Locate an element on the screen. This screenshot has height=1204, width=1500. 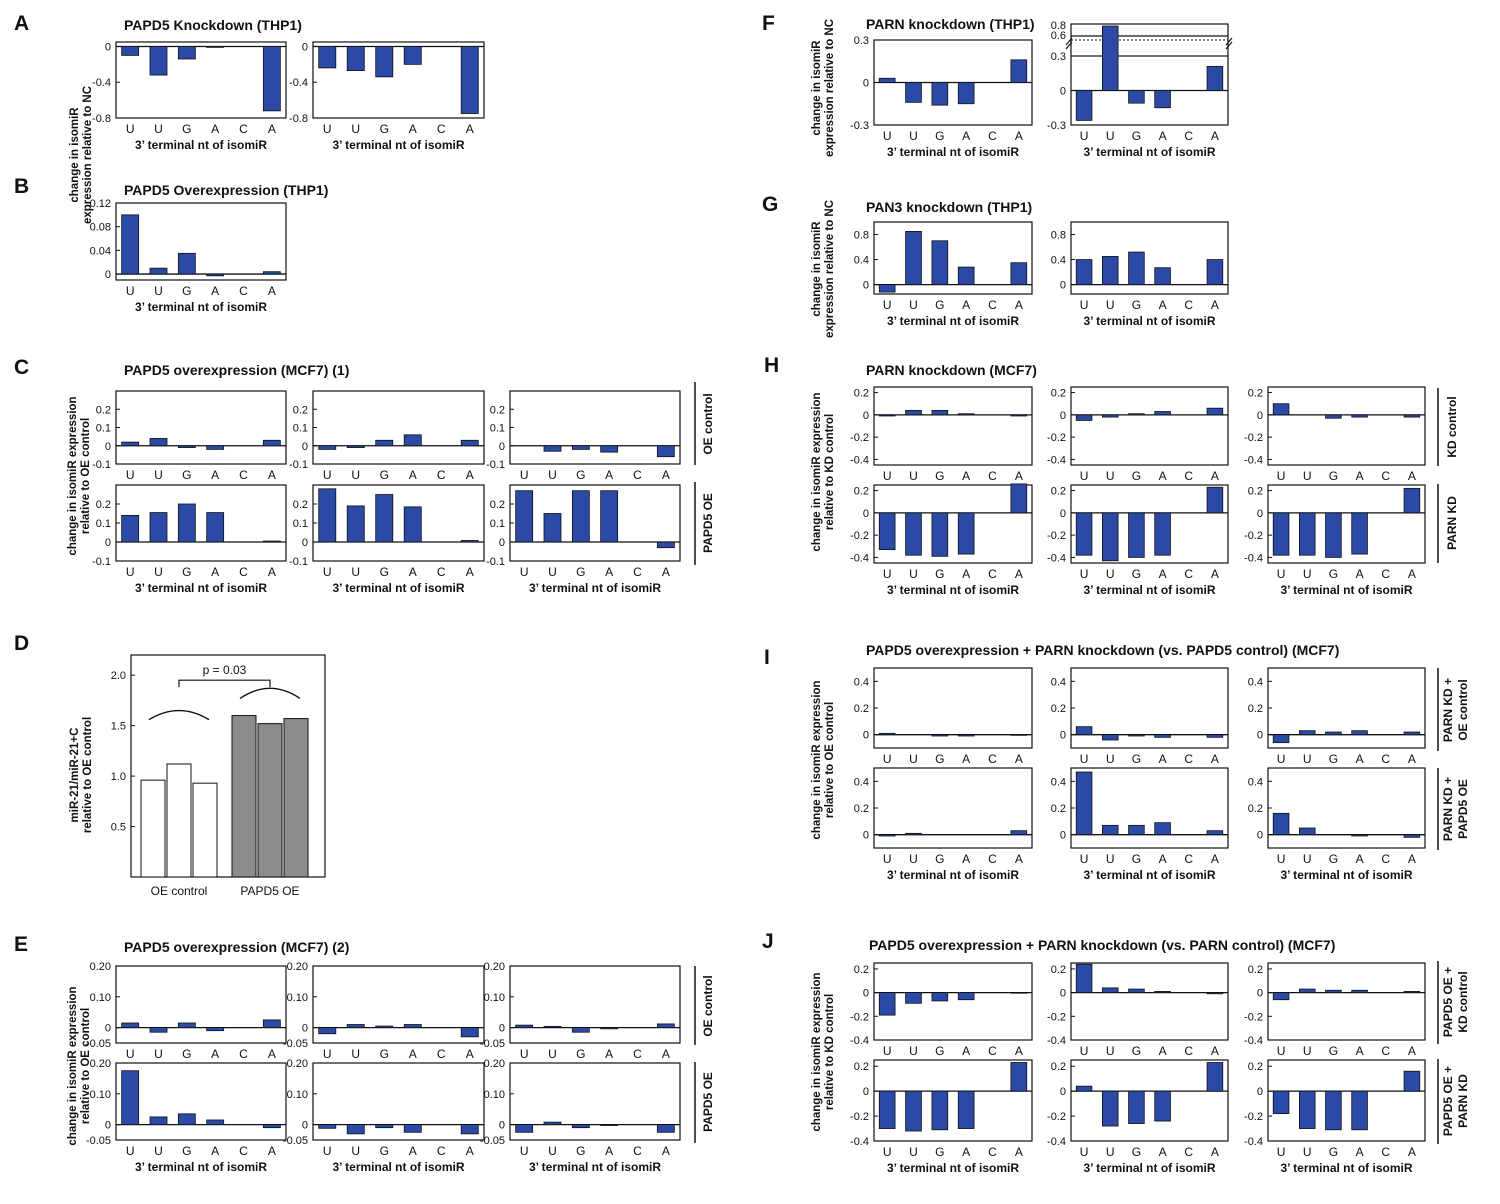
chart-i4: 0 0.2 0.4 U U G A C A 3’ terminal nt of isomiR is located at coordinates (943, 824).